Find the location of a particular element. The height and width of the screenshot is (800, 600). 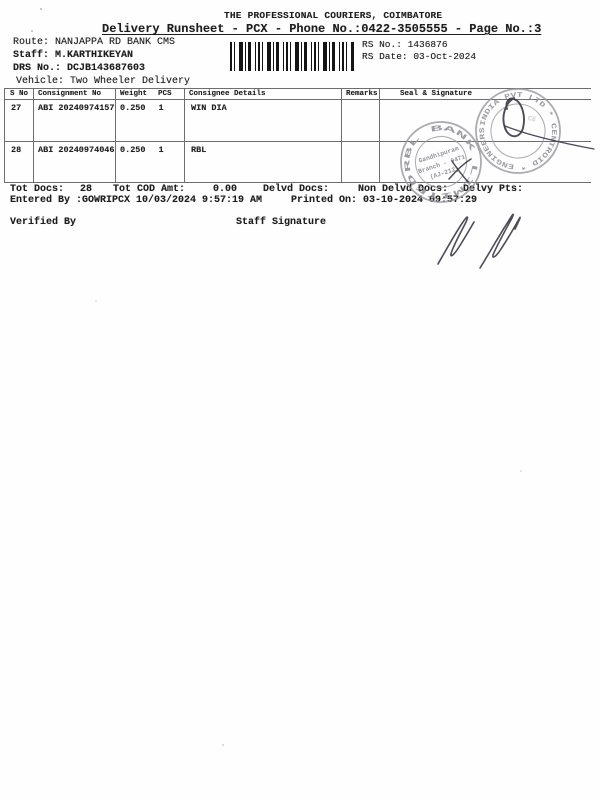

tot-docs-label: Tot Docs: is located at coordinates (37, 189).